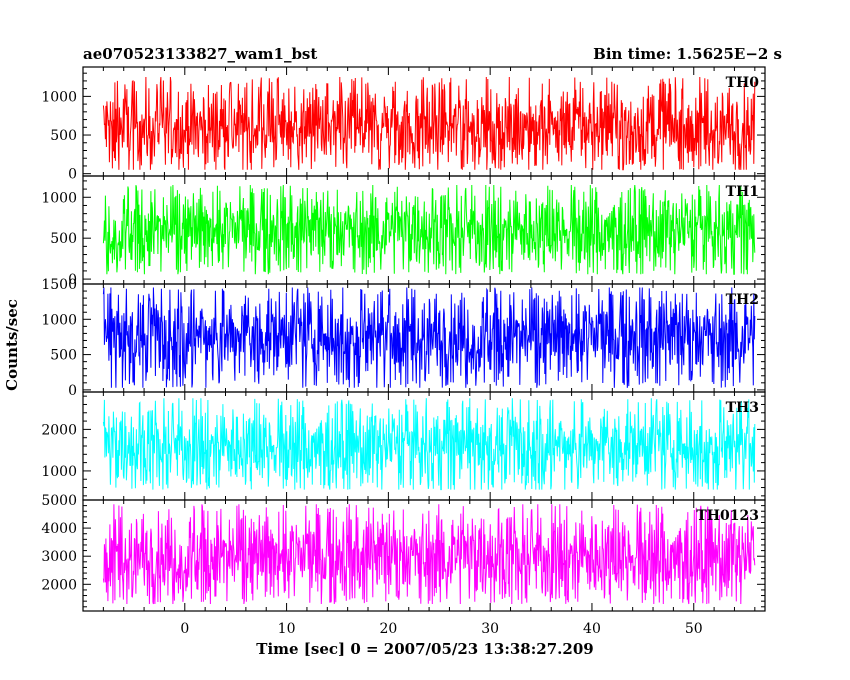  What do you see at coordinates (429, 229) in the screenshot?
I see `trace-th1` at bounding box center [429, 229].